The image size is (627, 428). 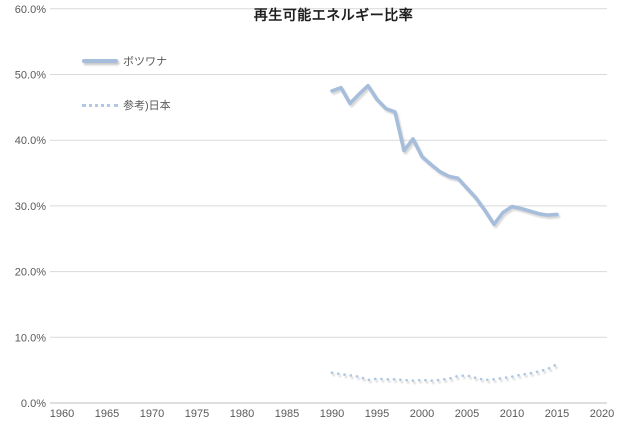 I want to click on y-tick-label: 40.0%, so click(x=30, y=141).